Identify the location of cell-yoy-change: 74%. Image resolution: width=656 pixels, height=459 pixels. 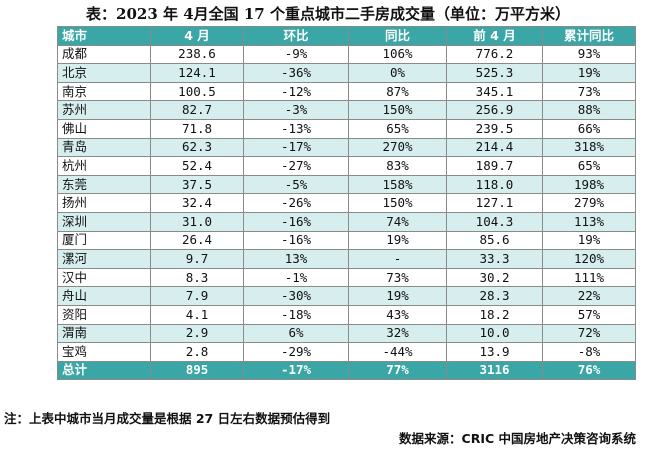
(397, 221).